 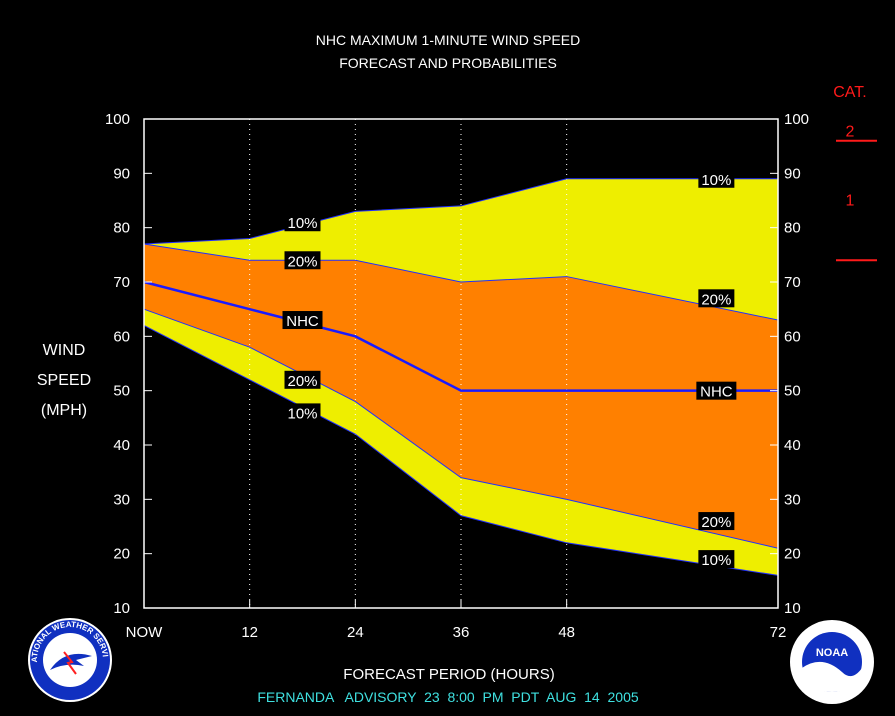 I want to click on y-tick-label-right: 70, so click(x=792, y=282).